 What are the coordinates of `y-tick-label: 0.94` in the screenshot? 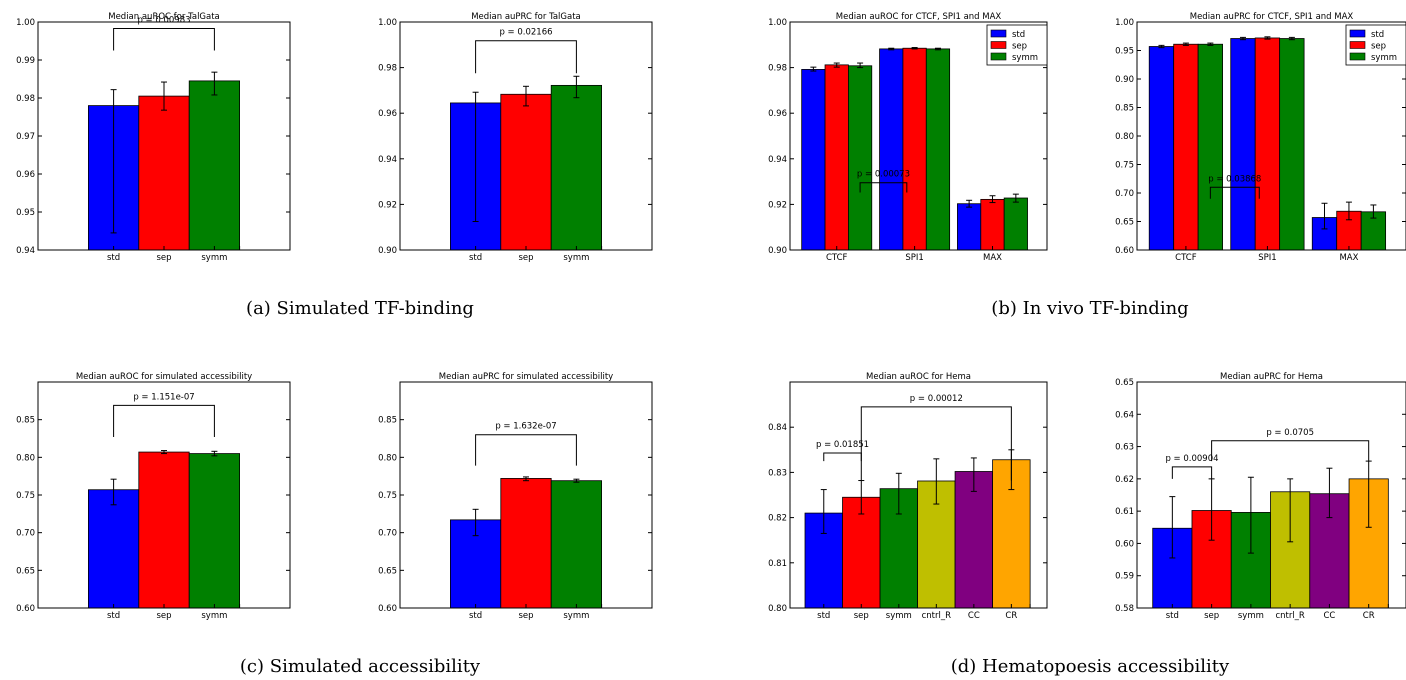 It's located at (777, 160).